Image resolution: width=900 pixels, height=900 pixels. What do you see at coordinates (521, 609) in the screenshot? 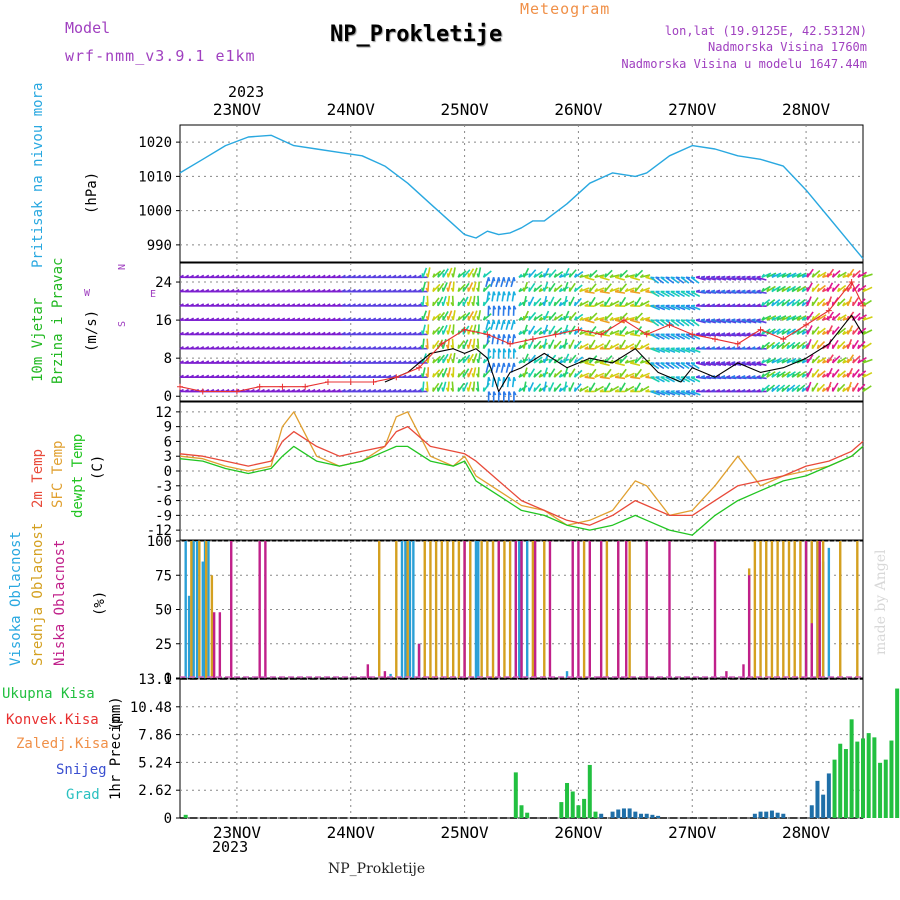
I see `clouds-frame` at bounding box center [521, 609].